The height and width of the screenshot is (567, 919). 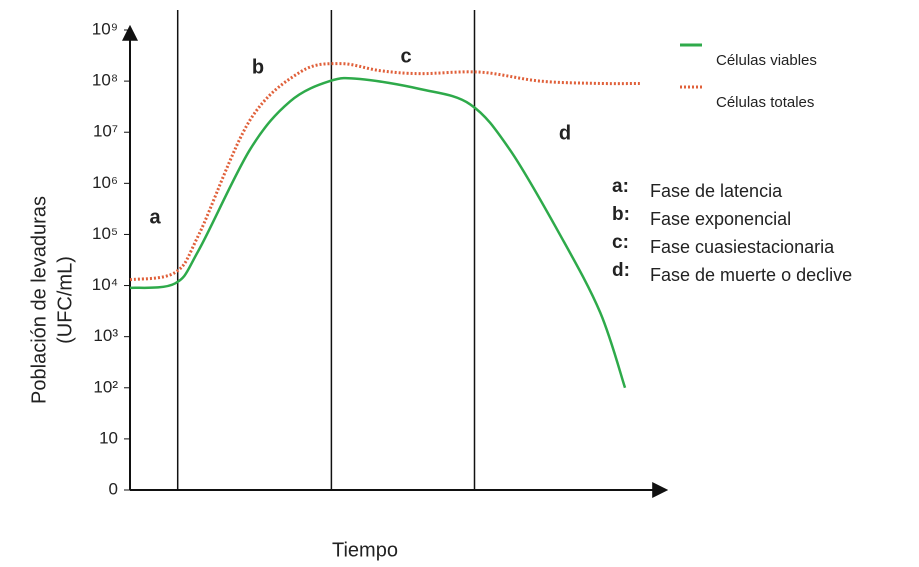 What do you see at coordinates (720, 219) in the screenshot?
I see `phase-text: Fase exponencial` at bounding box center [720, 219].